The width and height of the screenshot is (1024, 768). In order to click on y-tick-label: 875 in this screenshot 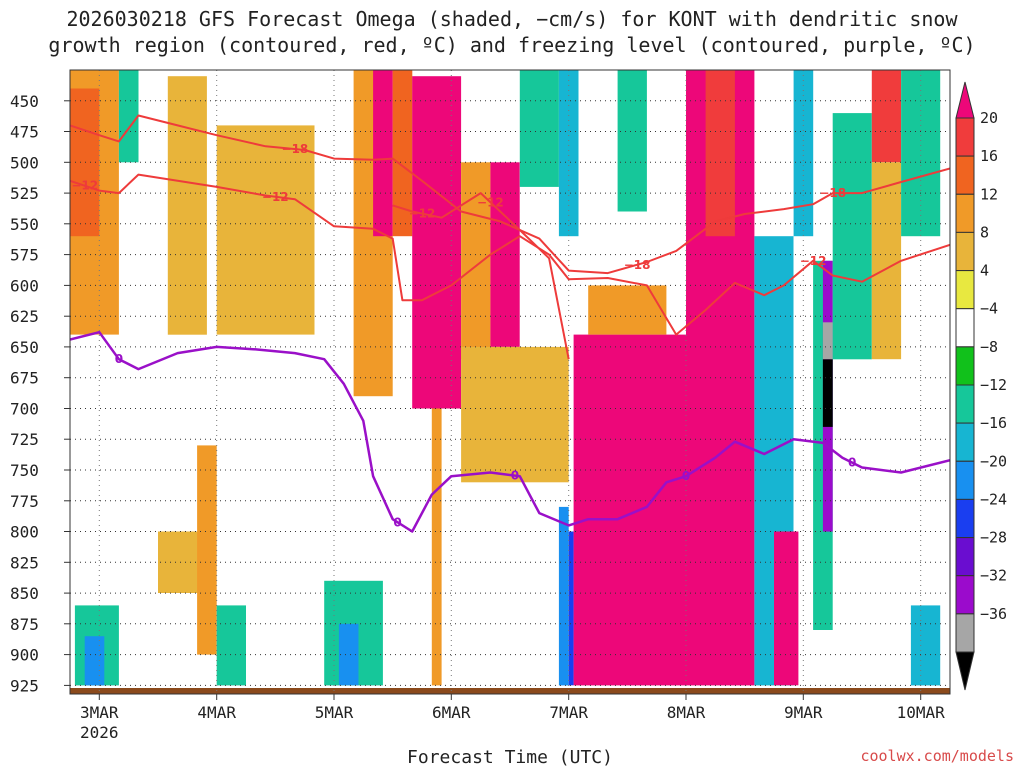, I will do `click(24, 624)`.